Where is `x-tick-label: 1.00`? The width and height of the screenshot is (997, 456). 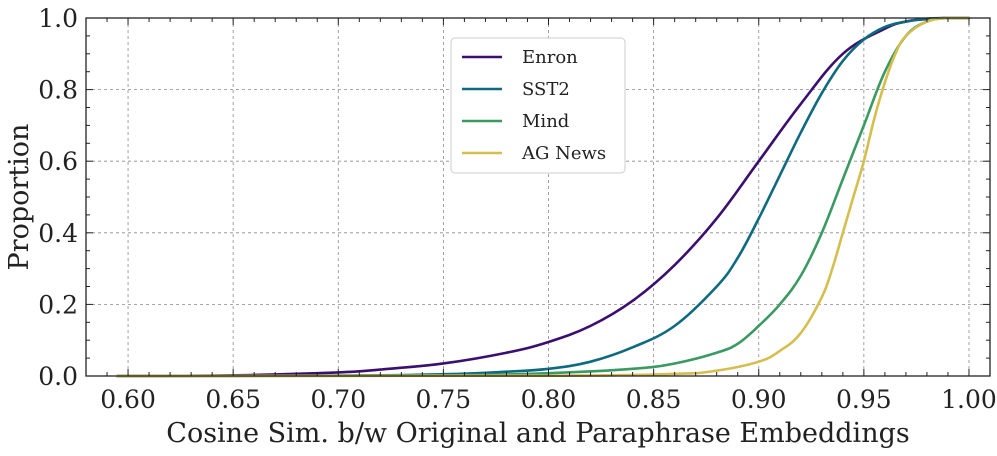 x-tick-label: 1.00 is located at coordinates (969, 399).